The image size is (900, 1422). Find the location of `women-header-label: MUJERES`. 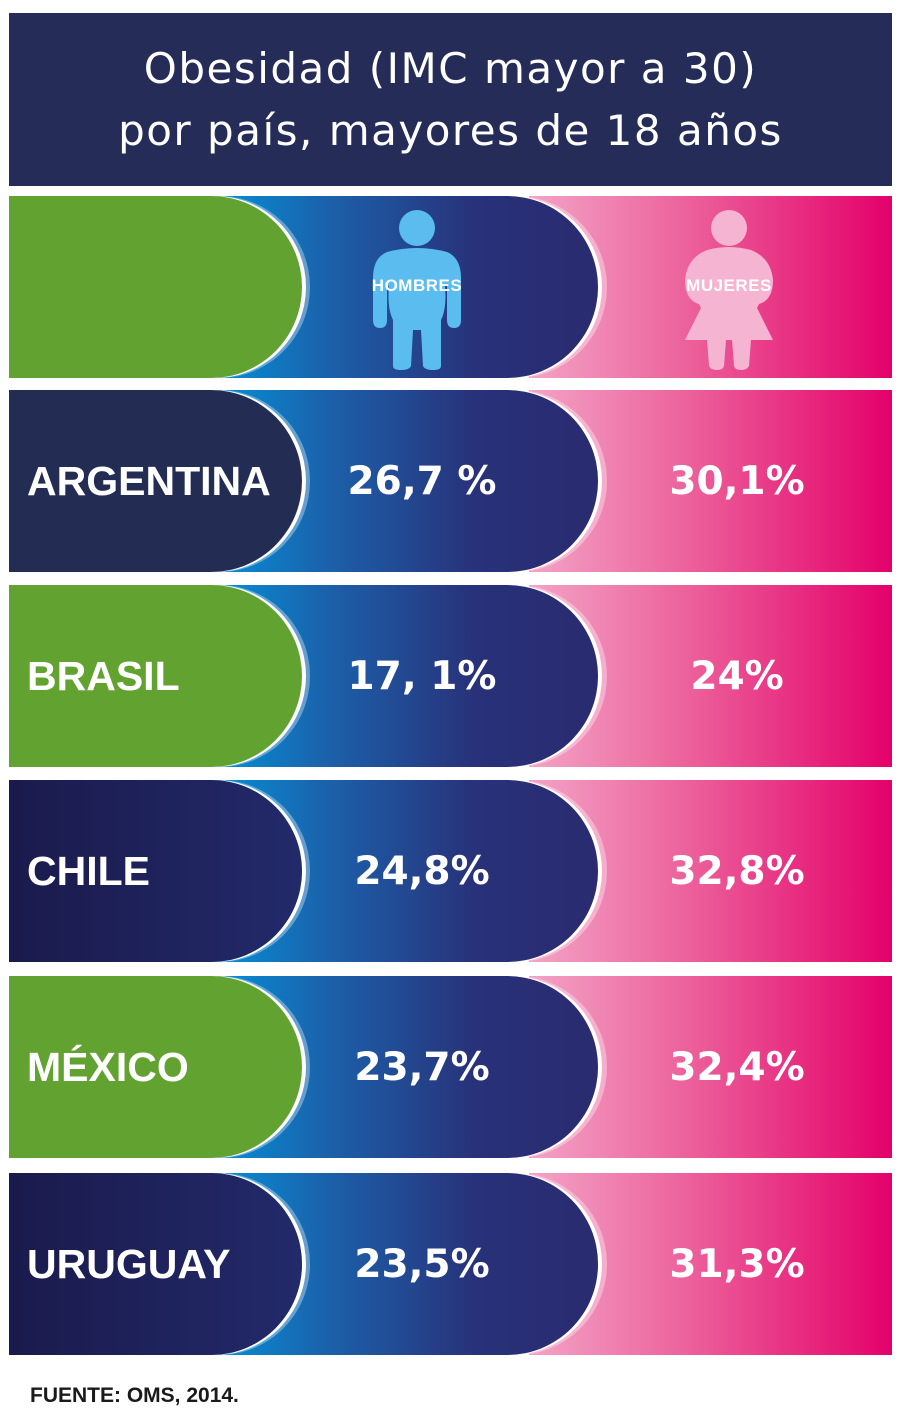

women-header-label: MUJERES is located at coordinates (729, 285).